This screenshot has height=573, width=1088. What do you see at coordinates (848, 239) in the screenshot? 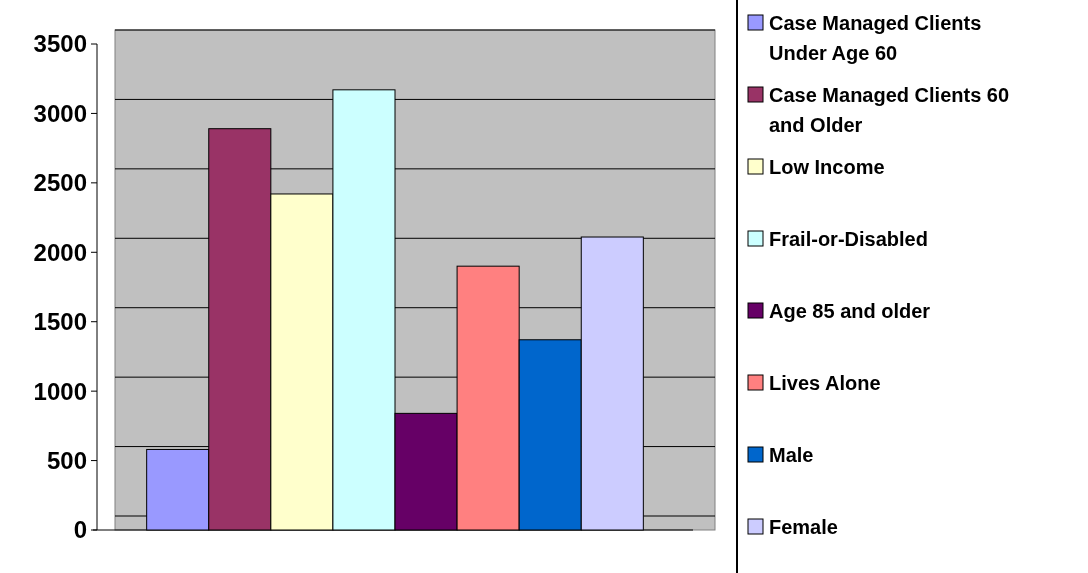
I see `legend-label: Frail-or-Disabled` at bounding box center [848, 239].